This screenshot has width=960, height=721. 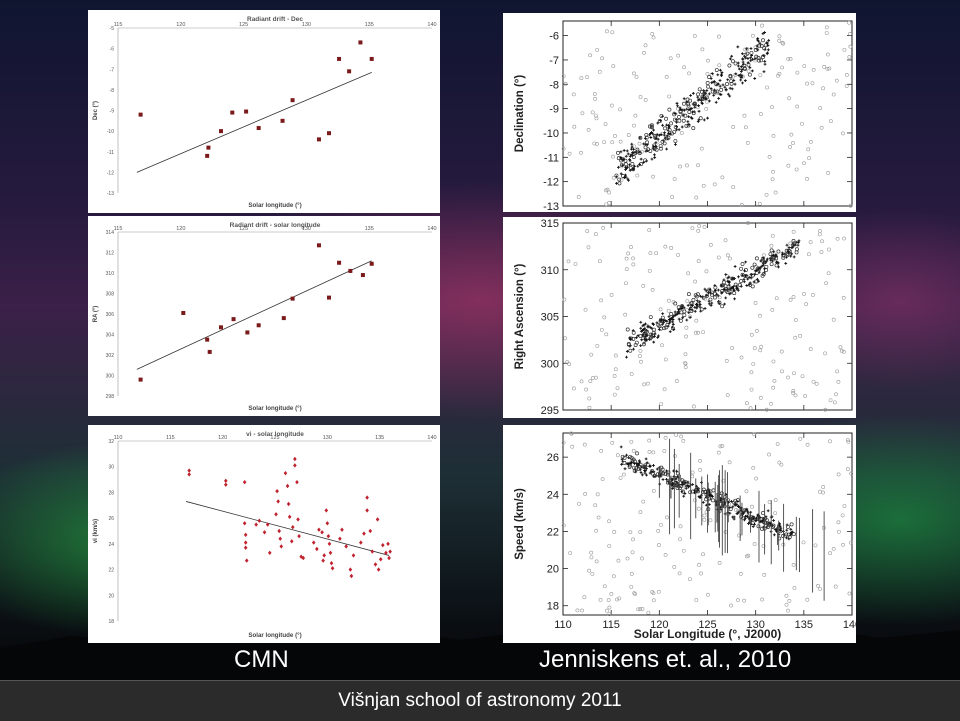 I want to click on caption-cmn: CMN, so click(x=261, y=659).